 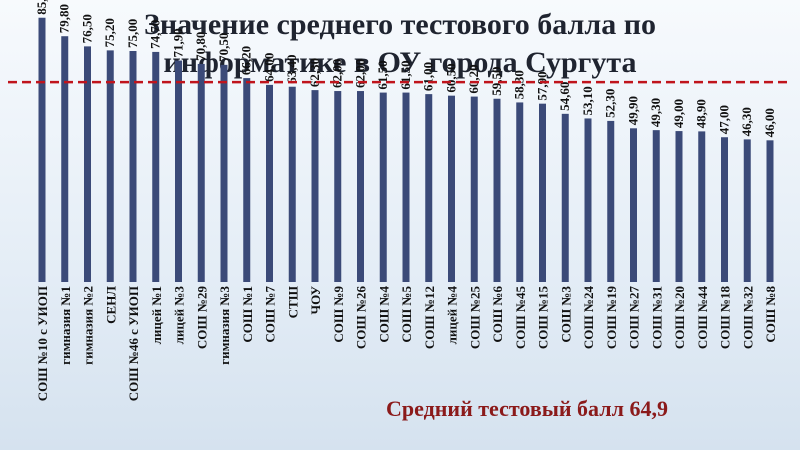 I want to click on bar-value-label: 46,30, so click(x=746, y=121).